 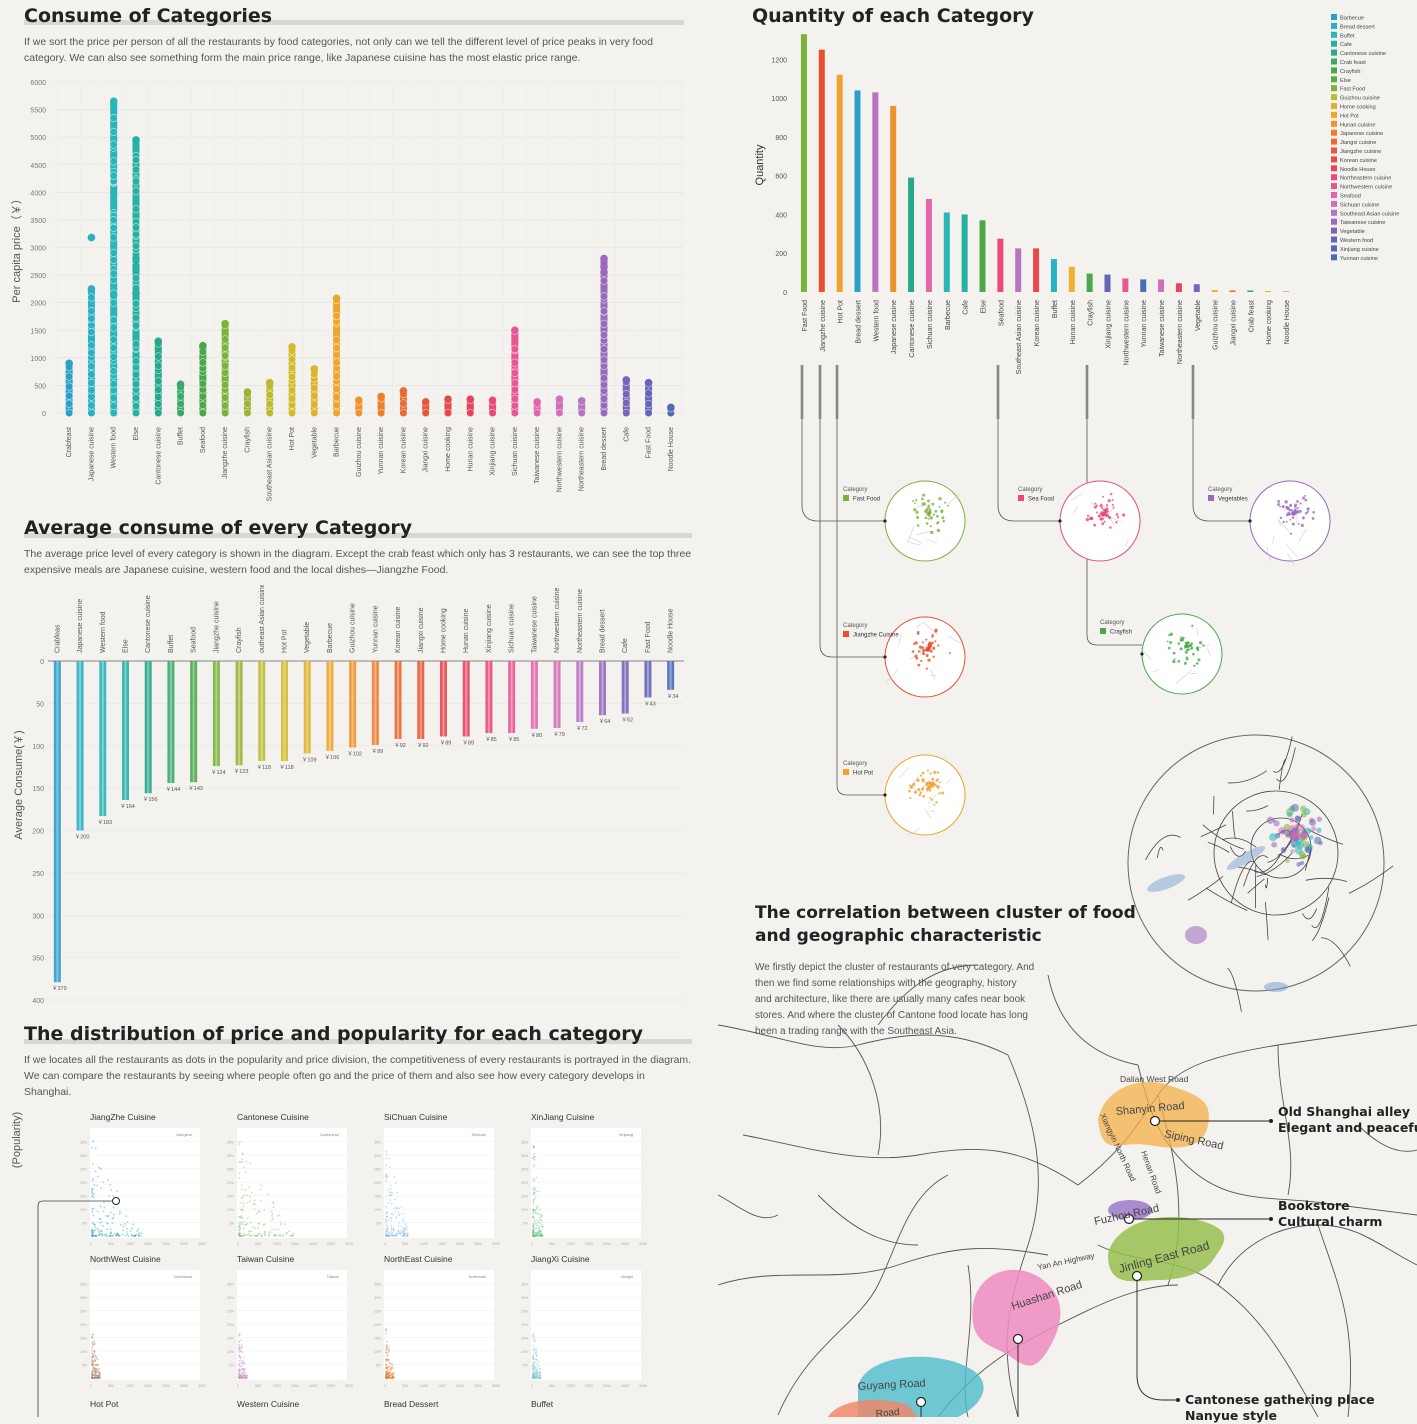 I want to click on qty-x-tick: Barbecue, so click(x=948, y=315).